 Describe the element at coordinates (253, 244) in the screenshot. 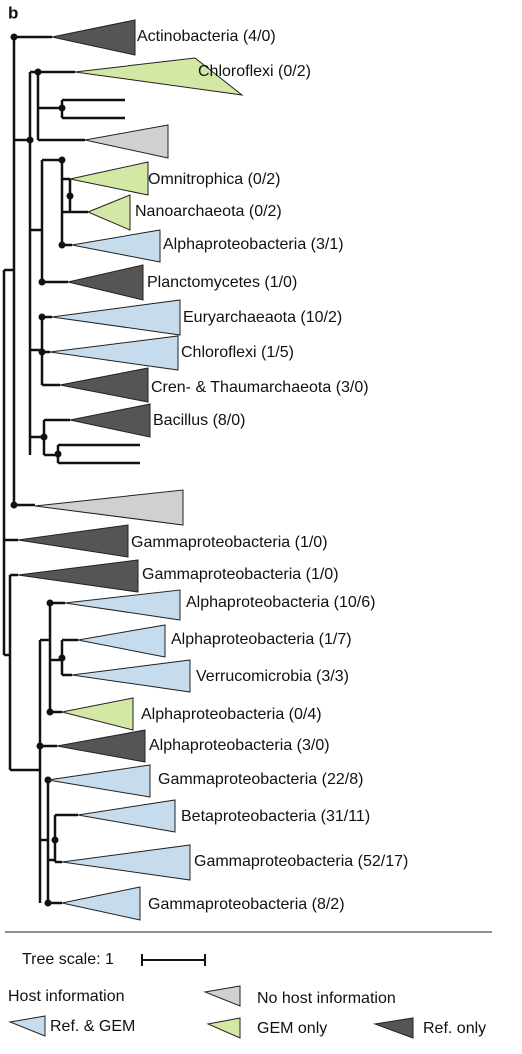

I see `clade-label: Alphaproteobacteria (3/1)` at that location.